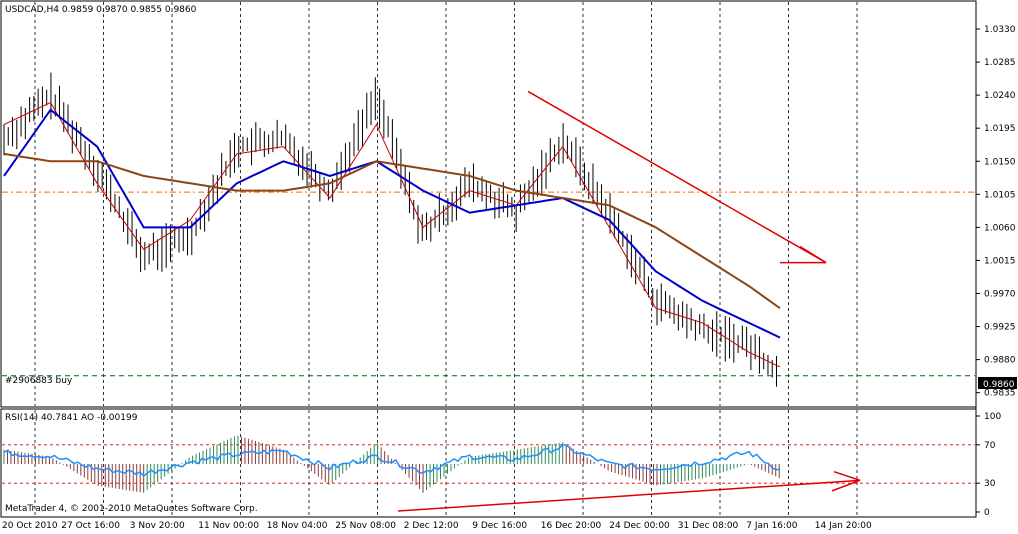 Image resolution: width=1018 pixels, height=534 pixels. I want to click on downtrend-arrow-line, so click(677, 177).